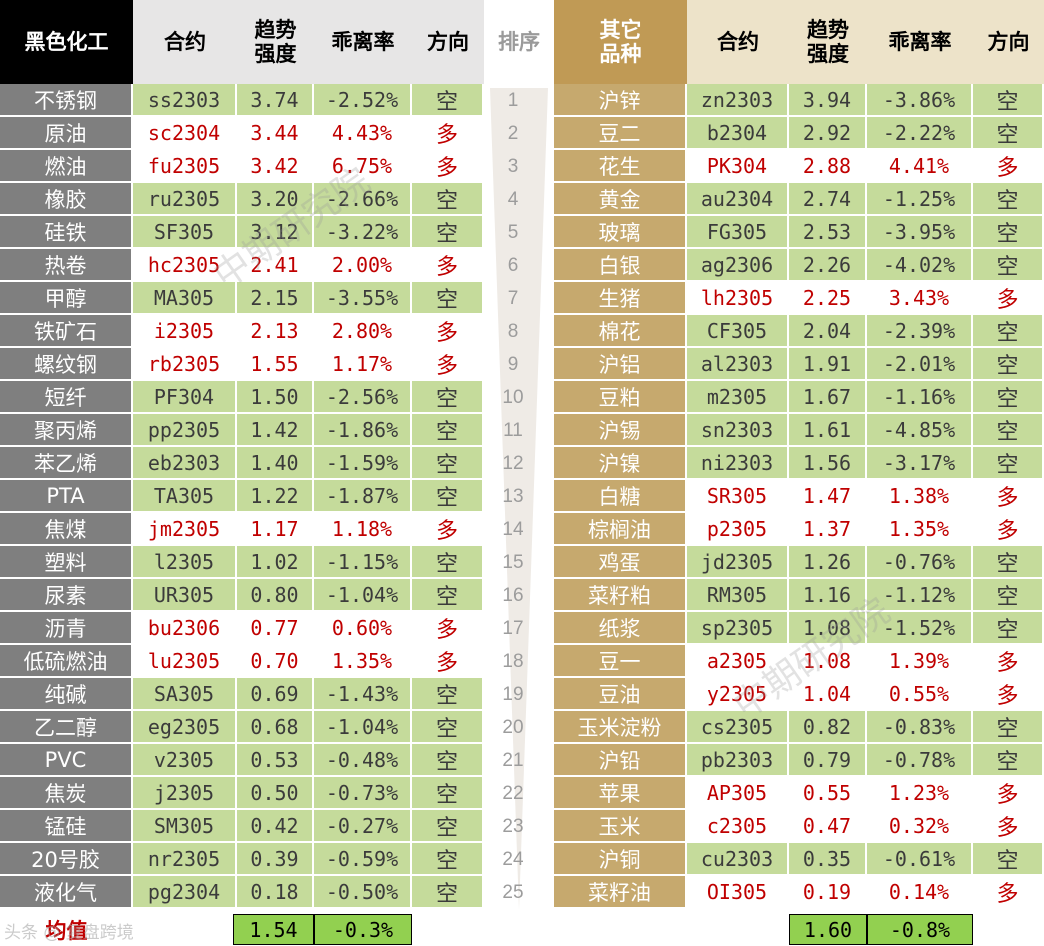  I want to click on rank-number: 24, so click(513, 859).